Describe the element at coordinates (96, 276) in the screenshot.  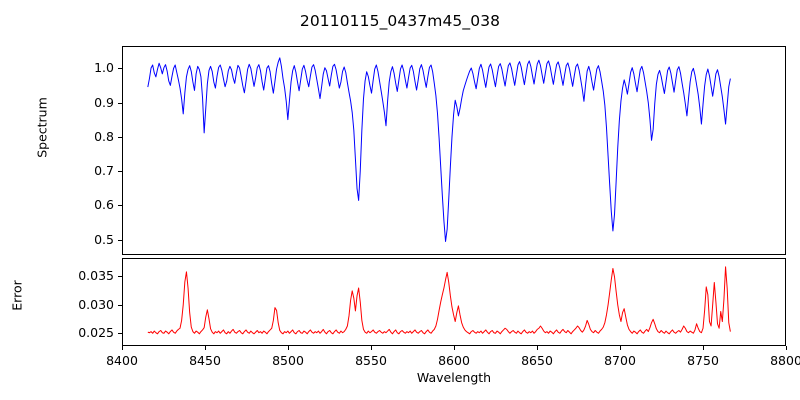
I see `ytick-label: 0.035` at that location.